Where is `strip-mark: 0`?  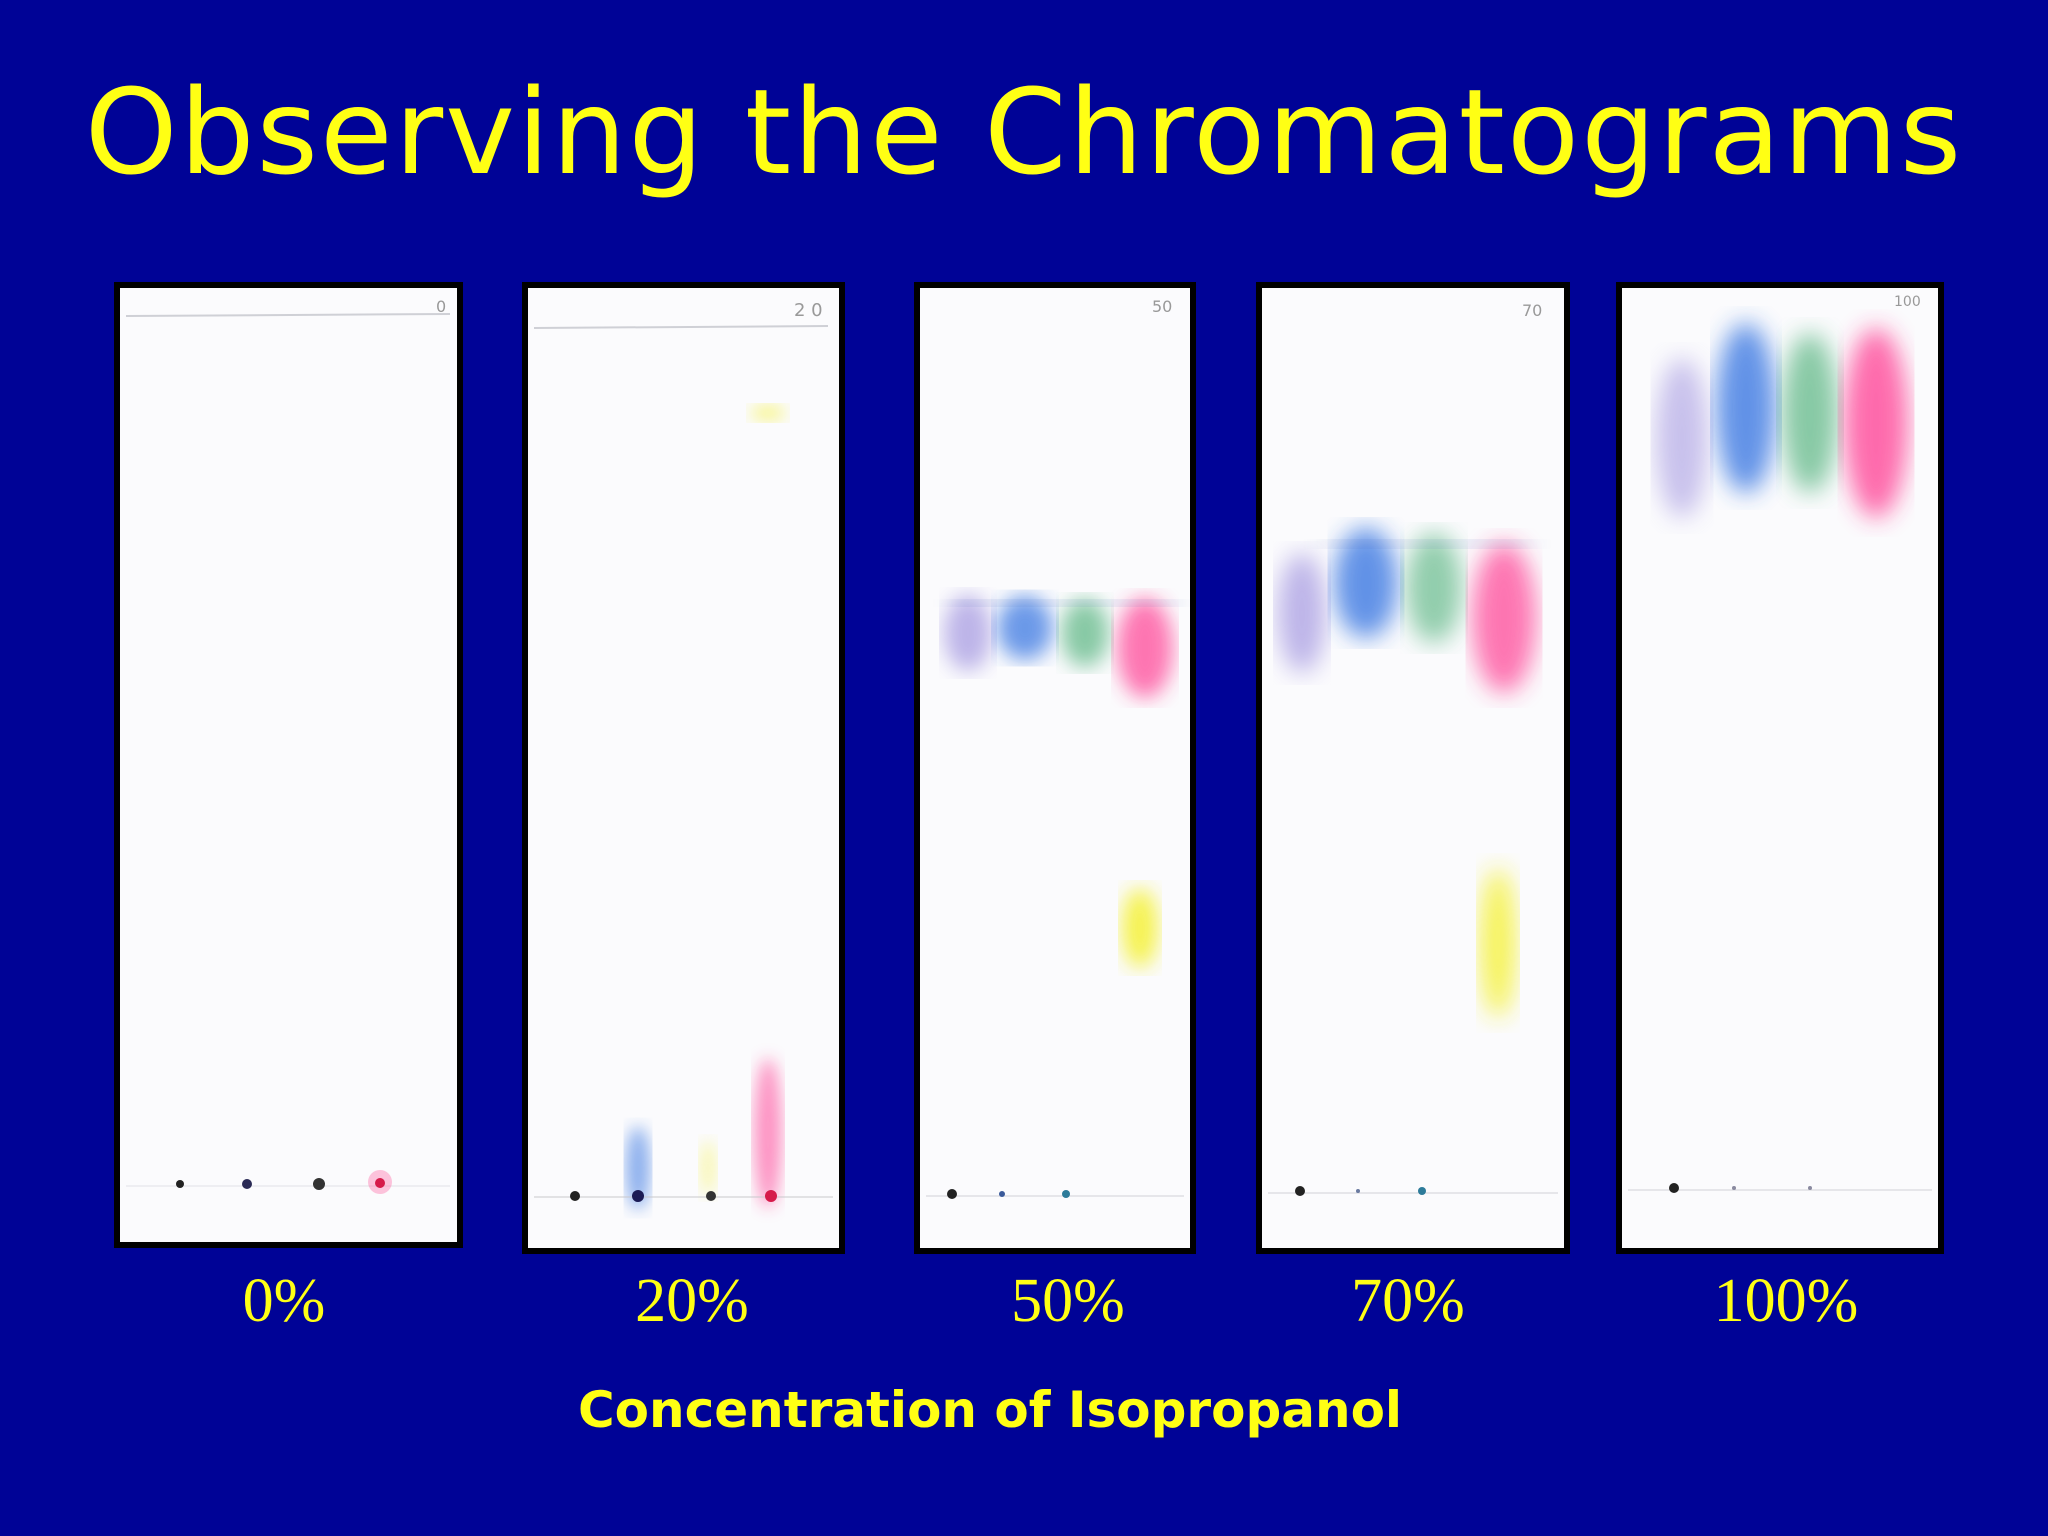 strip-mark: 0 is located at coordinates (441, 306).